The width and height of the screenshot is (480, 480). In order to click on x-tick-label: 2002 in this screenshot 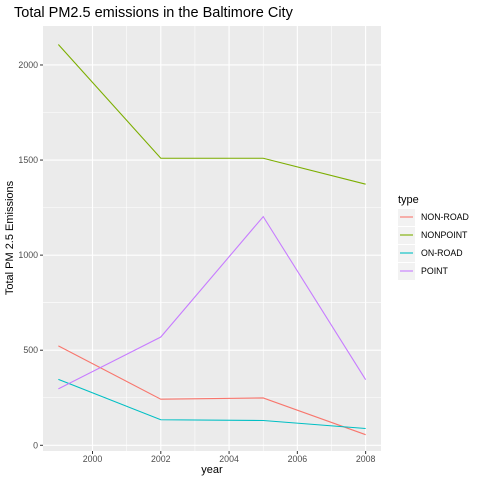, I will do `click(161, 459)`.